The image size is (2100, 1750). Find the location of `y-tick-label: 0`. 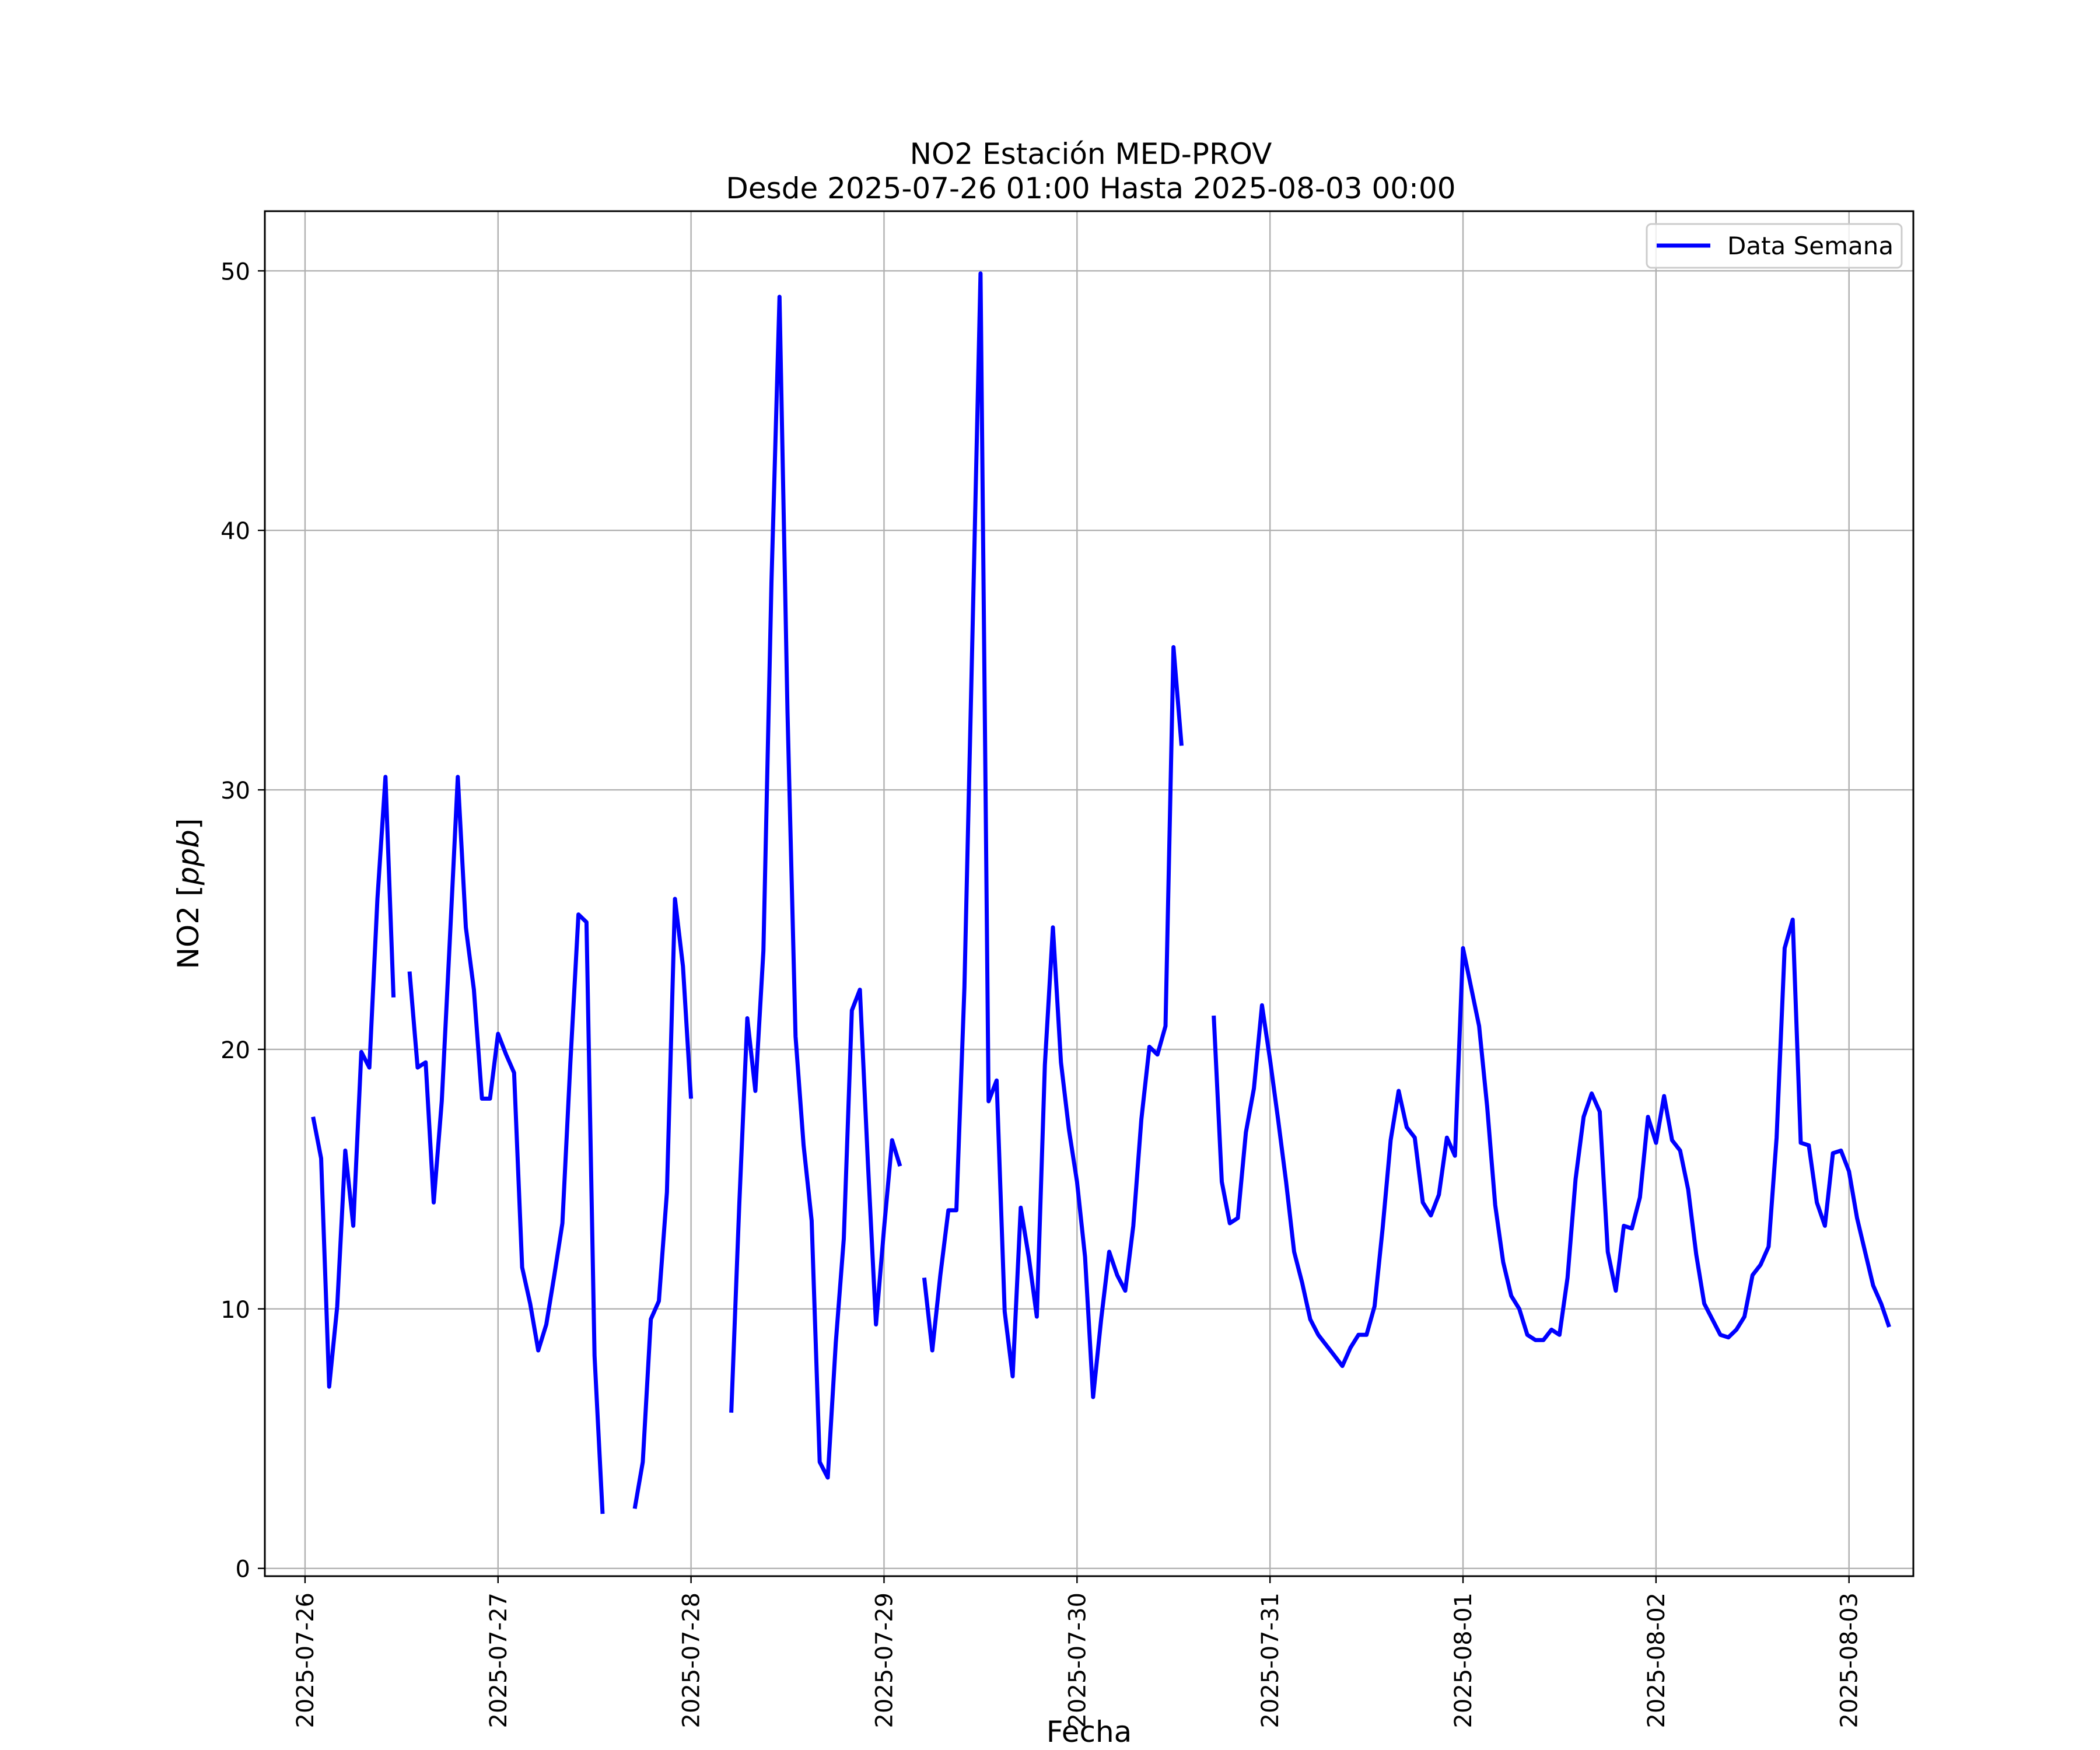

y-tick-label: 0 is located at coordinates (243, 1569).